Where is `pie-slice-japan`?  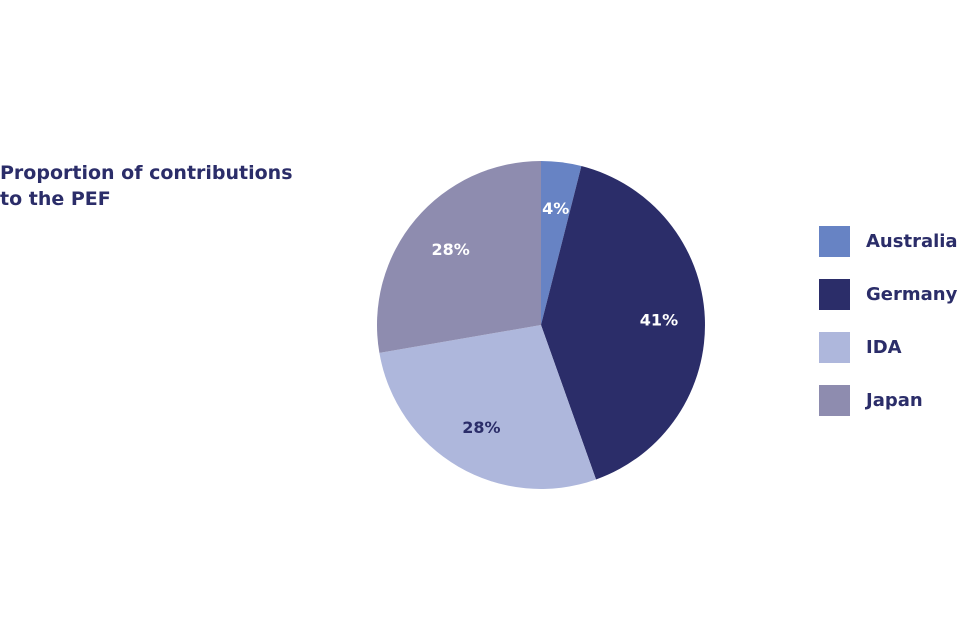
pie-slice-japan is located at coordinates (458, 257).